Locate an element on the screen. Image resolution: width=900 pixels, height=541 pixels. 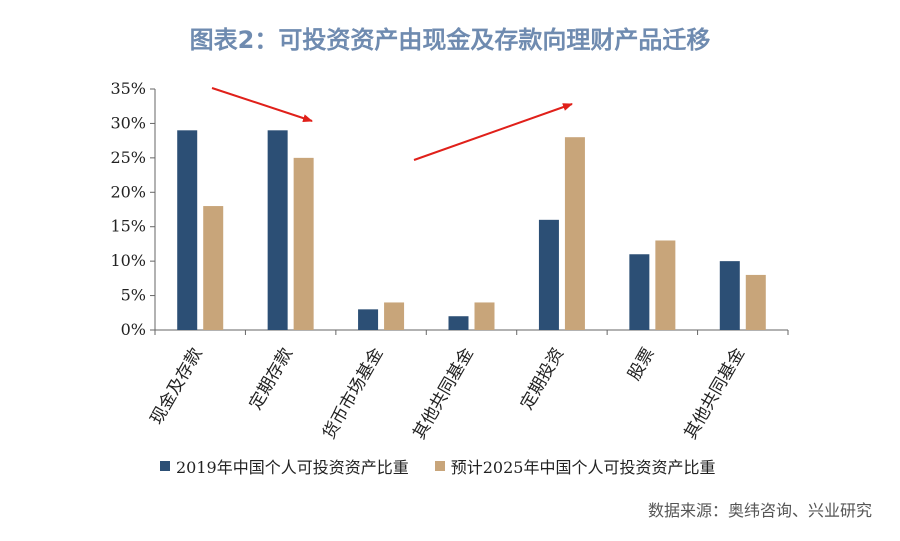
y-tick-label: 20% is located at coordinates (128, 191).